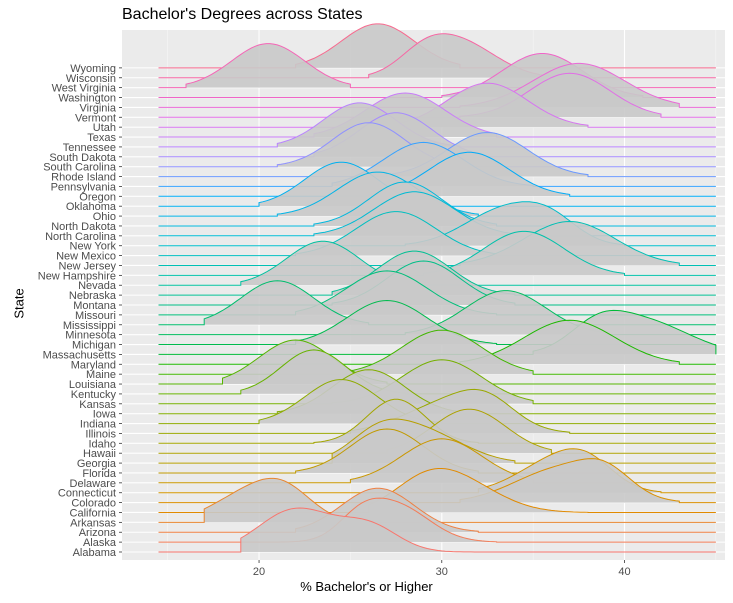  What do you see at coordinates (100, 543) in the screenshot?
I see `y-tick-label: Alaska` at bounding box center [100, 543].